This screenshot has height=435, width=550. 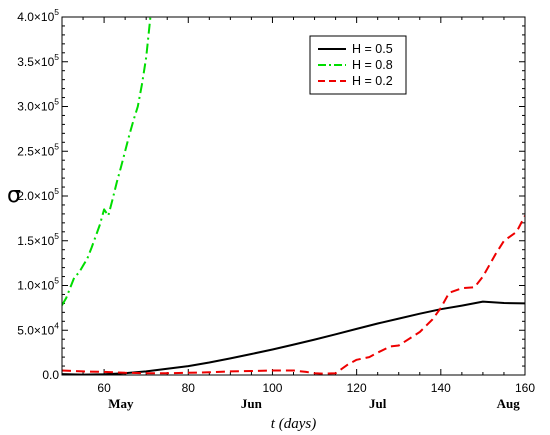 What do you see at coordinates (314, 403) in the screenshot?
I see `month-labels: May Jun Jul Aug` at bounding box center [314, 403].